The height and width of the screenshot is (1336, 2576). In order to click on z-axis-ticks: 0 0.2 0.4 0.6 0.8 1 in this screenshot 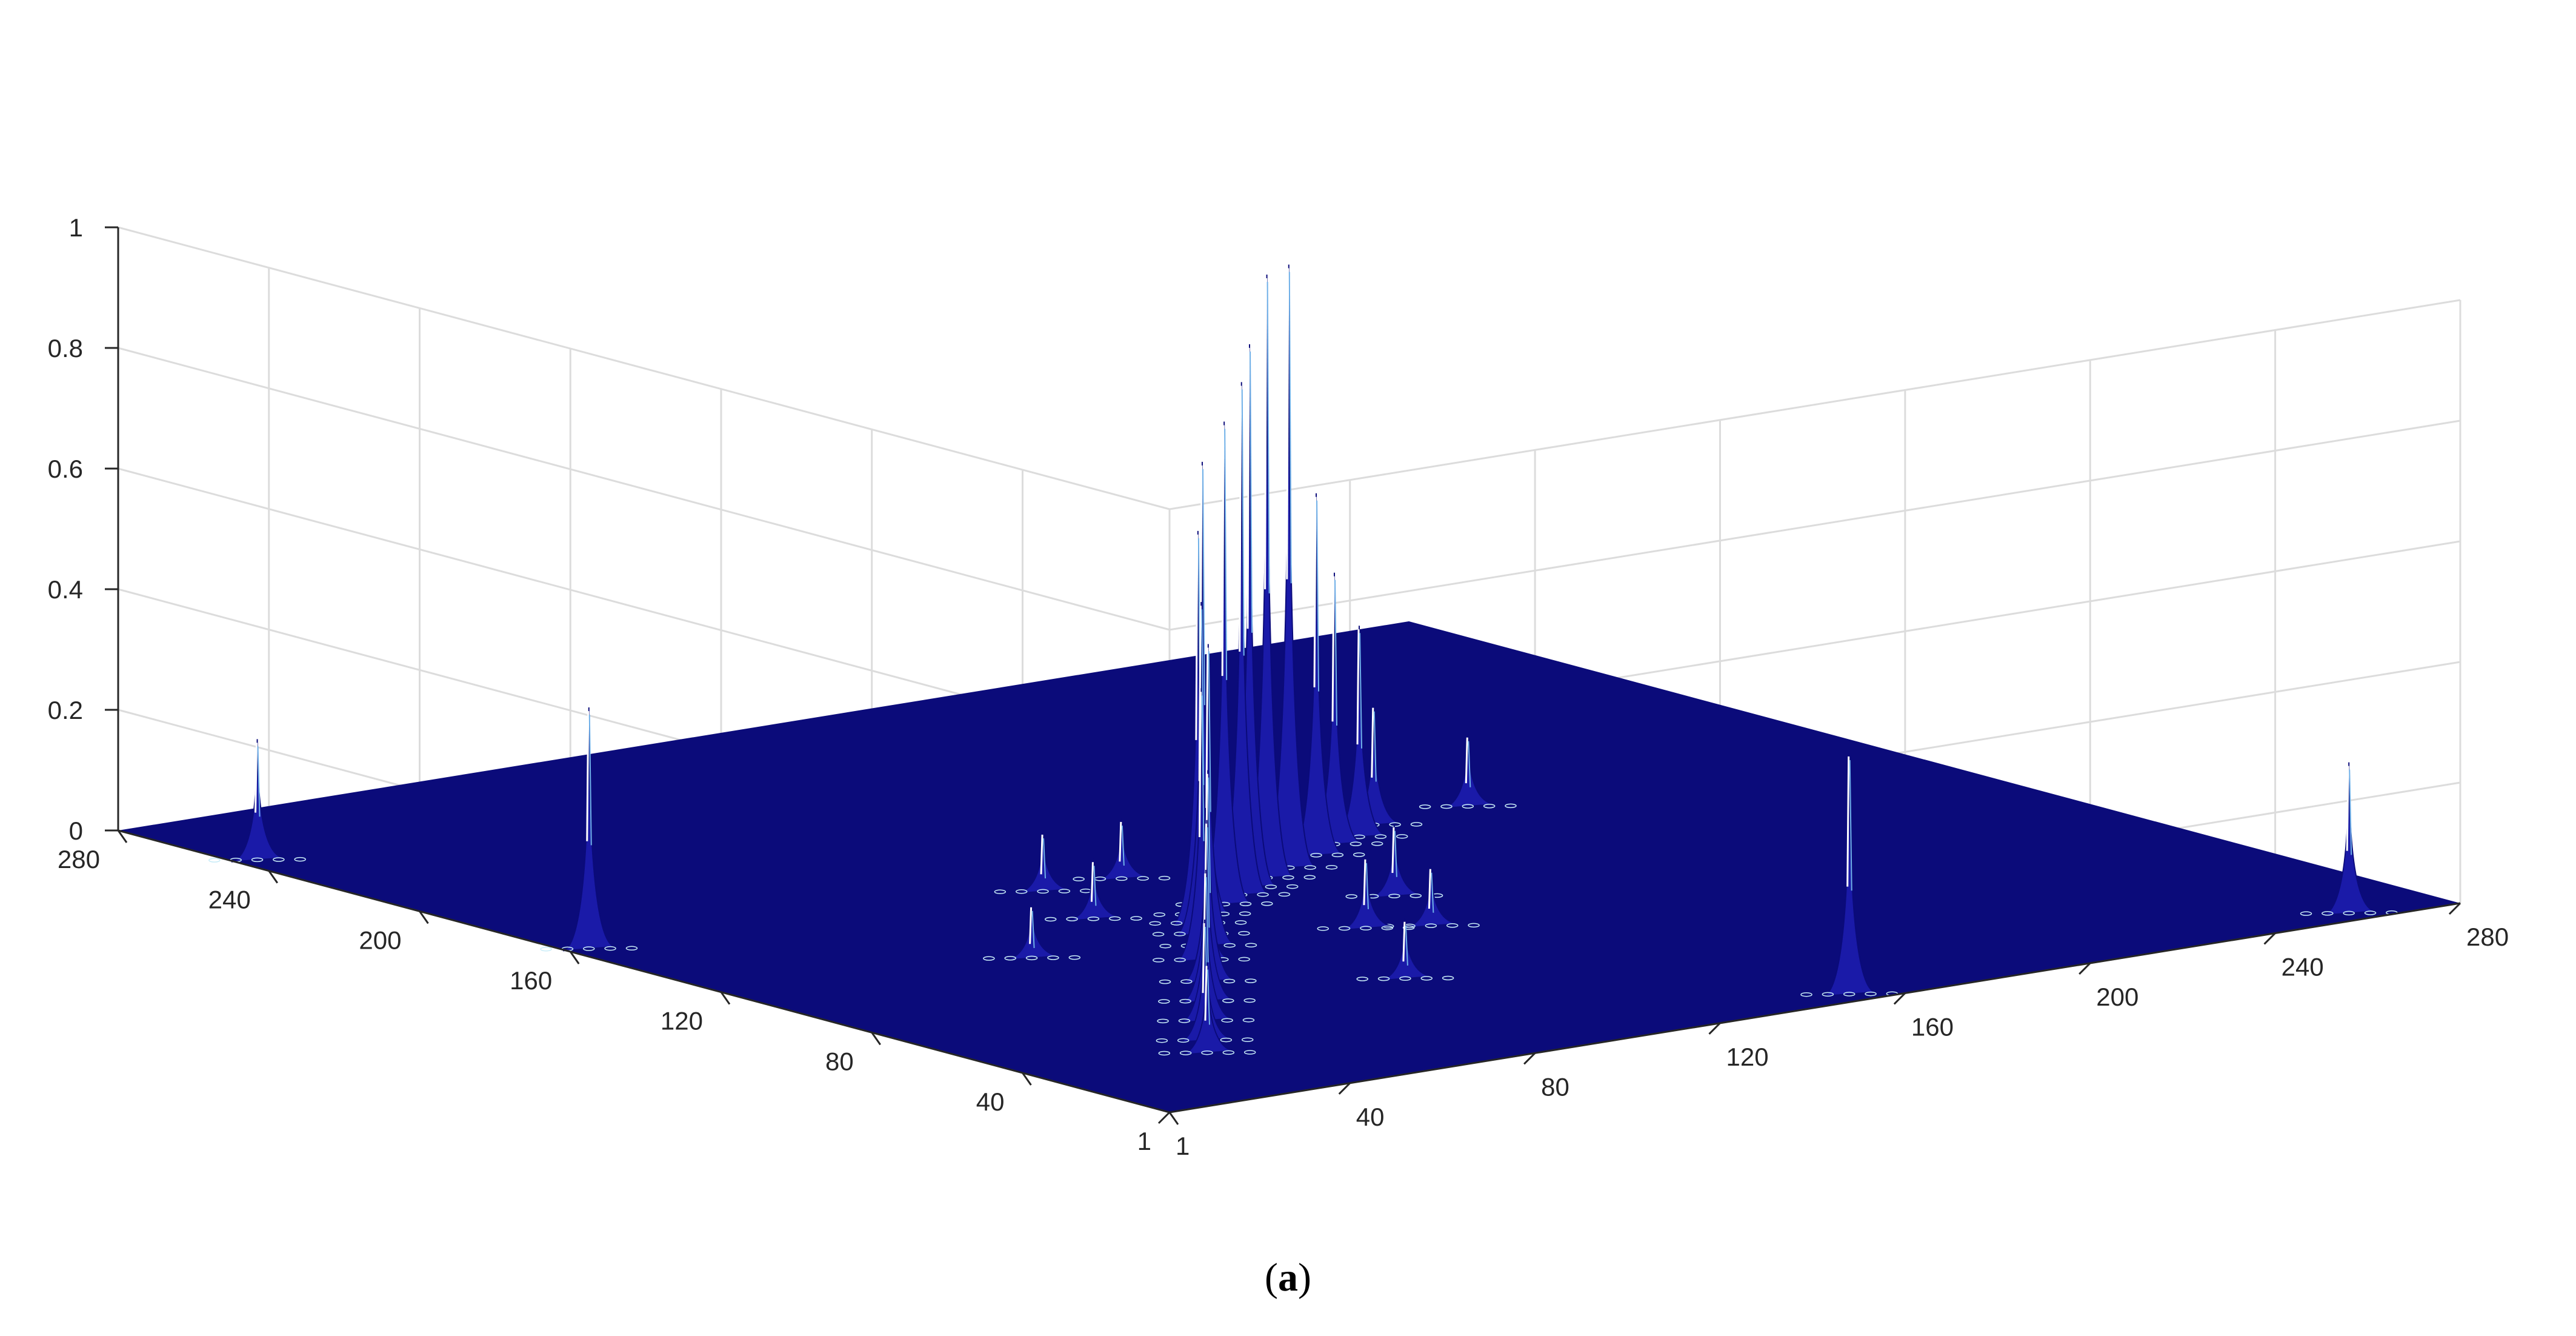, I will do `click(83, 529)`.